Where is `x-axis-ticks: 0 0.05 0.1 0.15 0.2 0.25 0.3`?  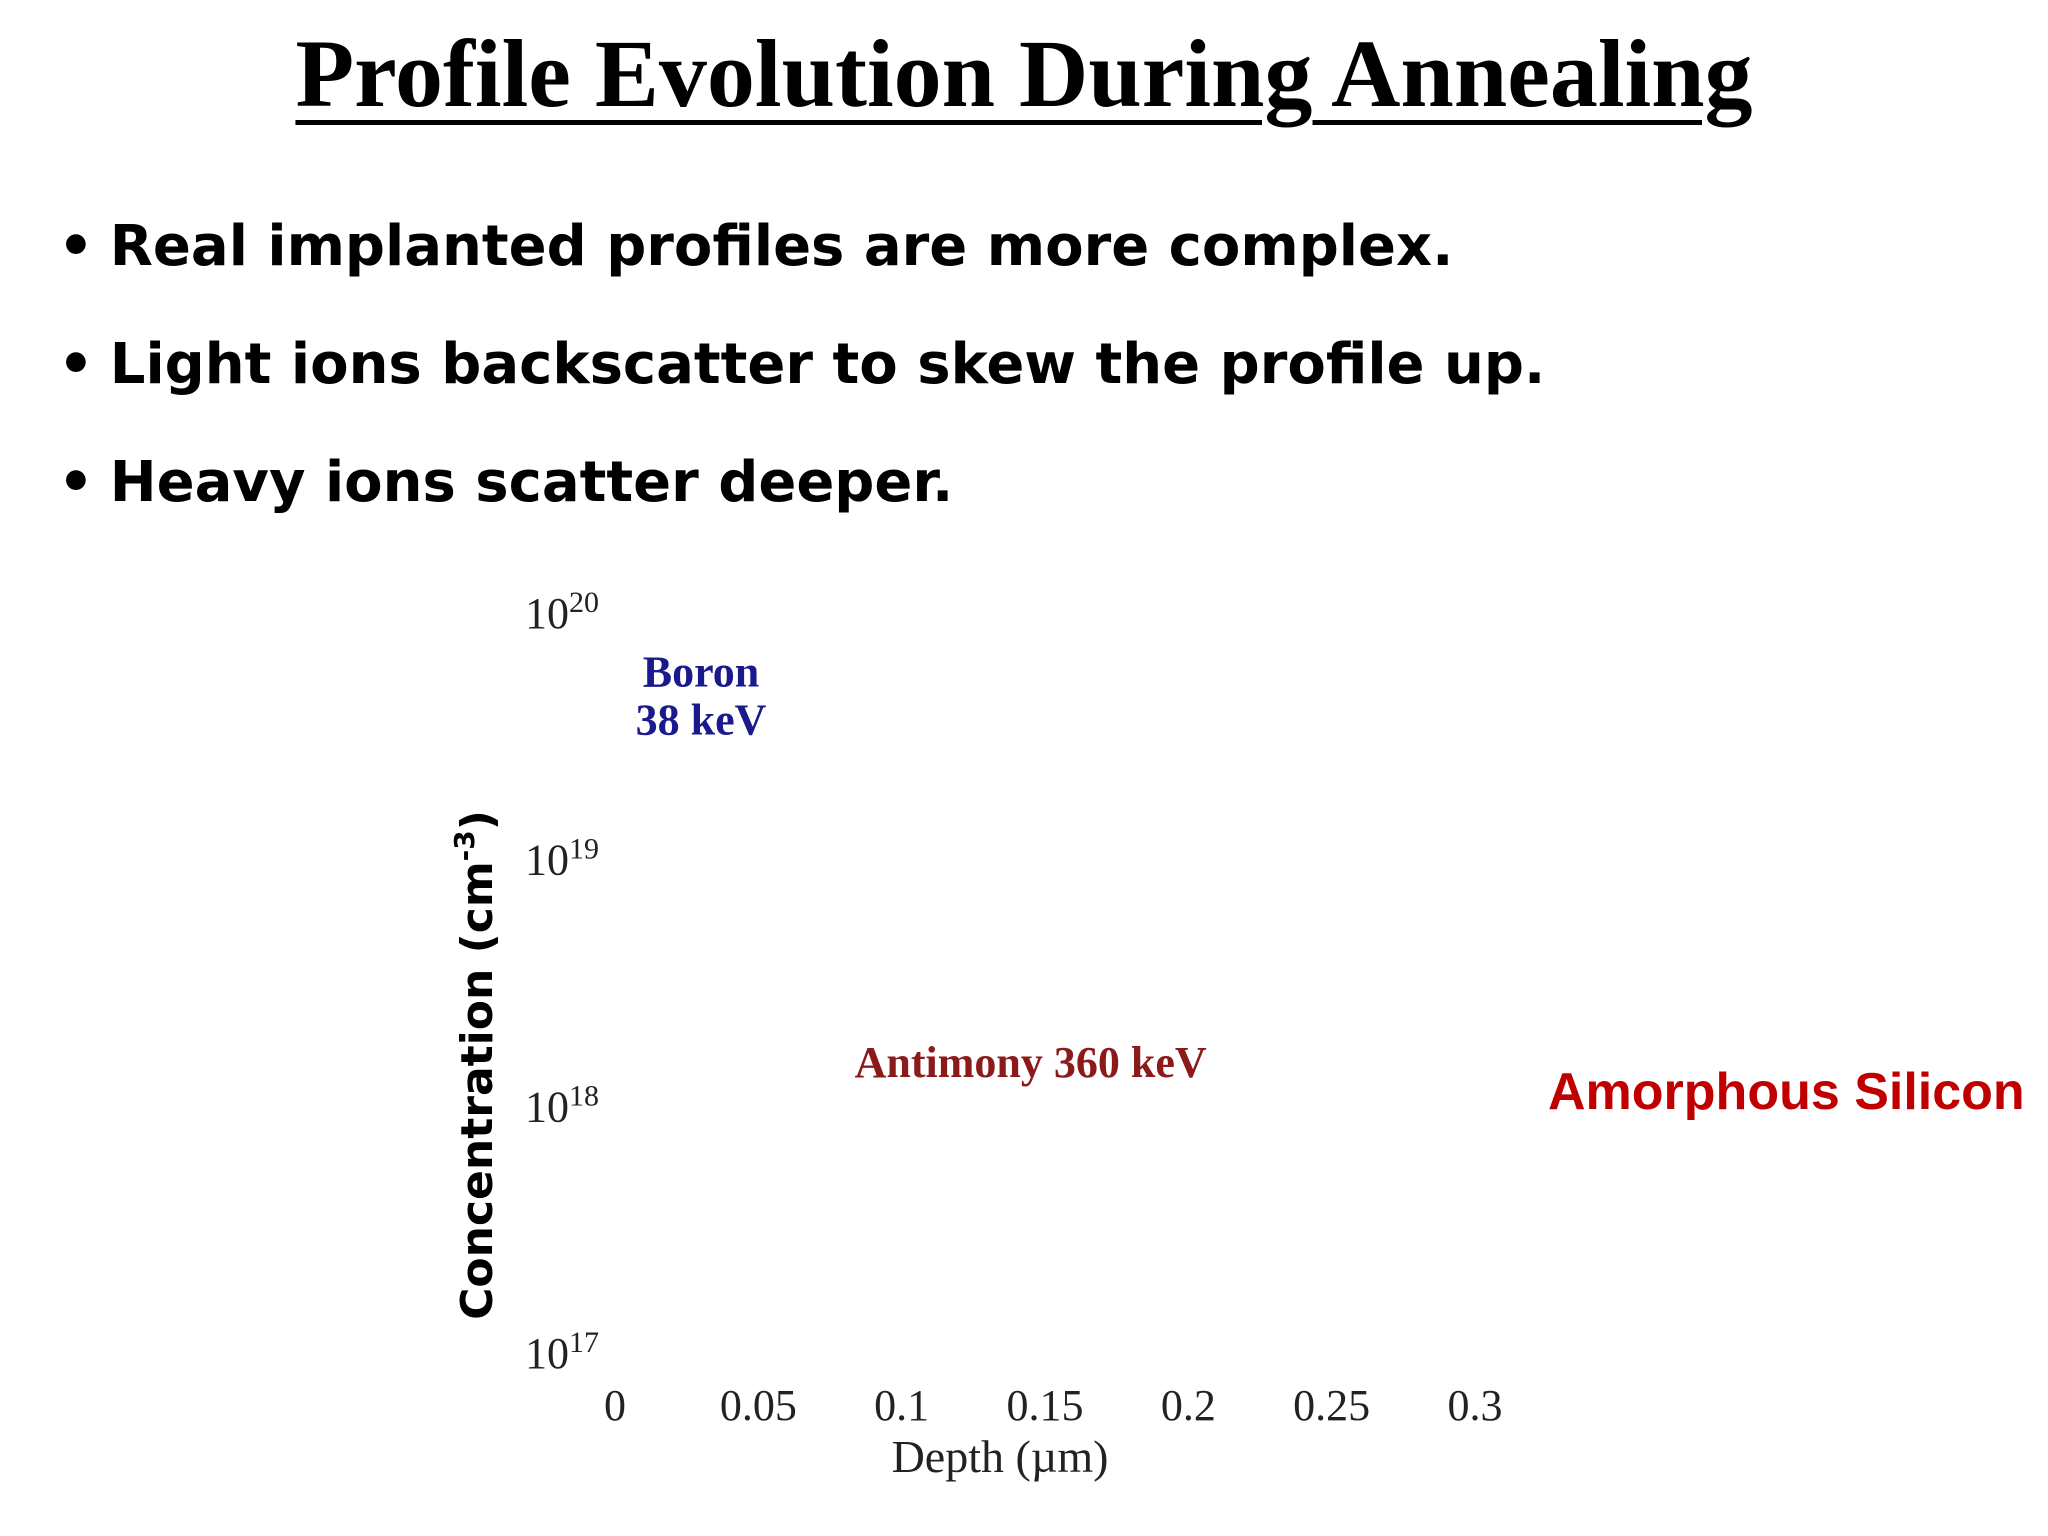
x-axis-ticks: 0 0.05 0.1 0.15 0.2 0.25 0.3 is located at coordinates (1053, 1405).